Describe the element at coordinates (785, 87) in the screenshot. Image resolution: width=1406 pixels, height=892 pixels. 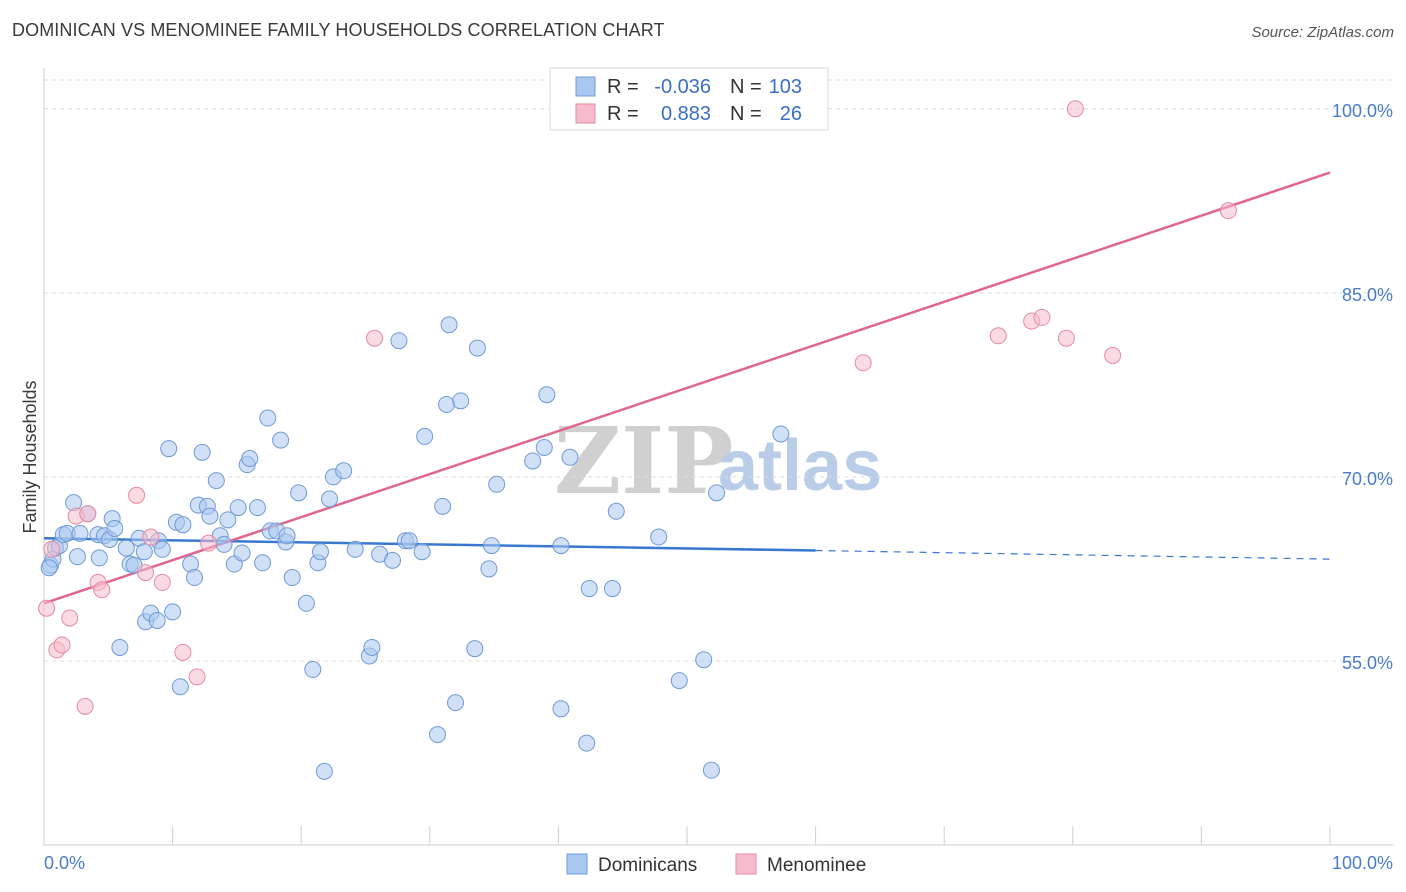
I see `legend-n-value-1: 103` at that location.